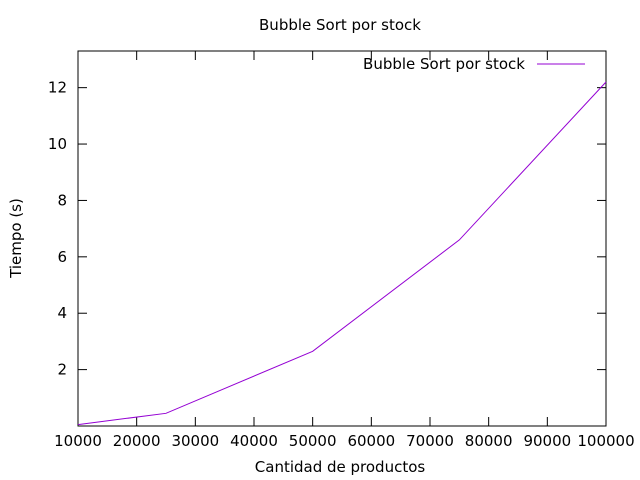  I want to click on x-tick-label: 80000, so click(489, 441).